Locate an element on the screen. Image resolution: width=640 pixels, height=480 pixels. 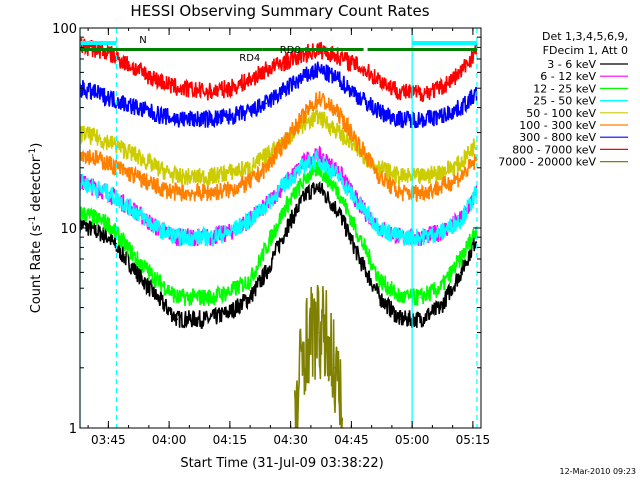
status-bar-label-n: N is located at coordinates (142, 40).